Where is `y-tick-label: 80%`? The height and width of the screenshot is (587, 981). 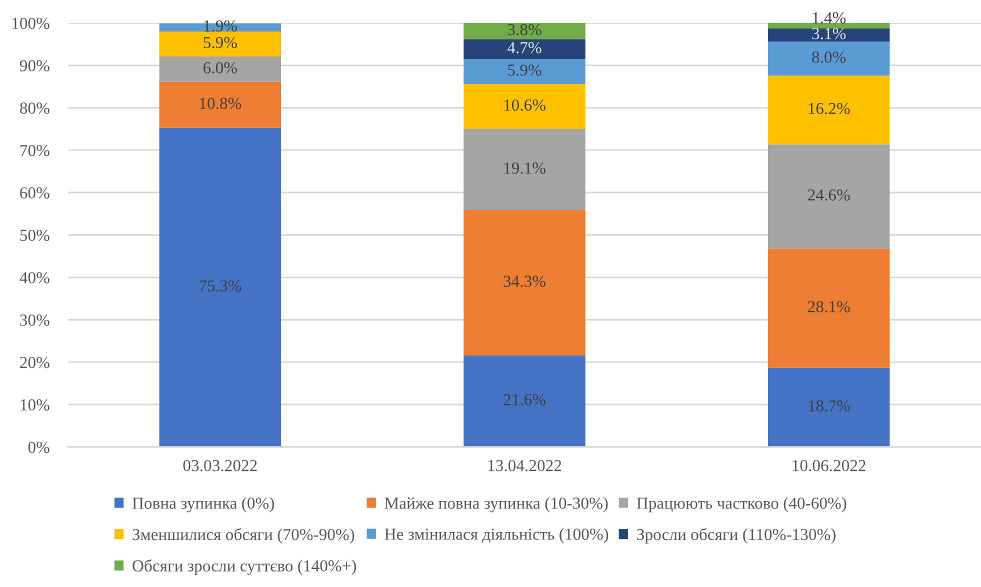
y-tick-label: 80% is located at coordinates (35, 108).